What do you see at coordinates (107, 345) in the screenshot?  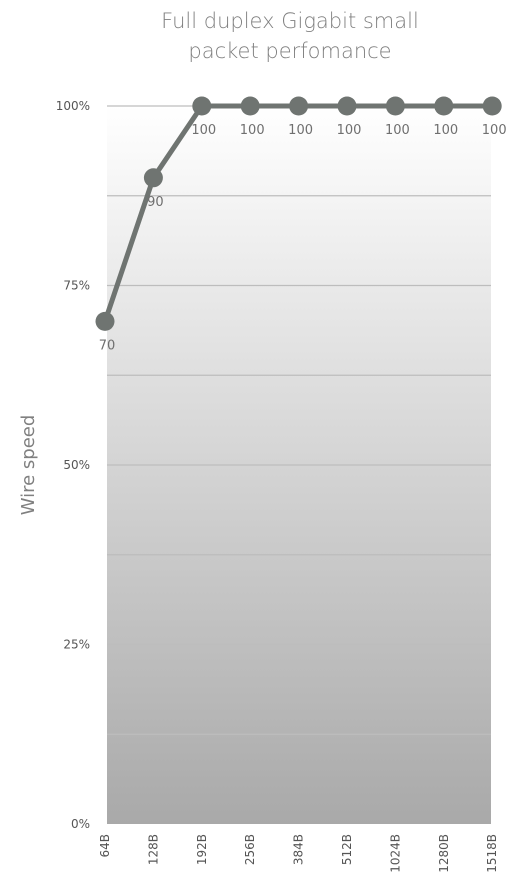 I see `data-label: 70` at bounding box center [107, 345].